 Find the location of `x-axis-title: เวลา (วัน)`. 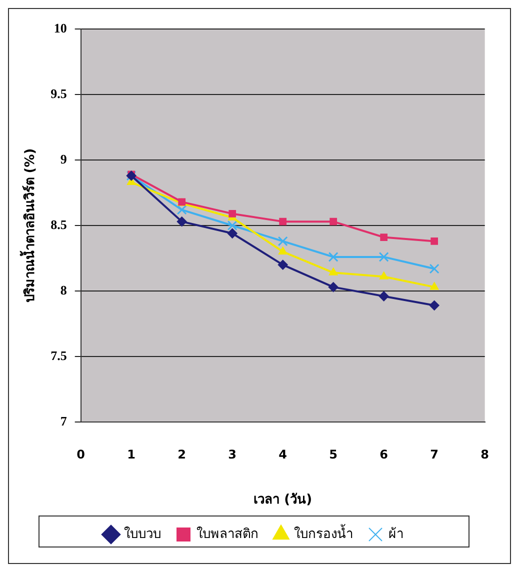

x-axis-title: เวลา (วัน) is located at coordinates (283, 500).